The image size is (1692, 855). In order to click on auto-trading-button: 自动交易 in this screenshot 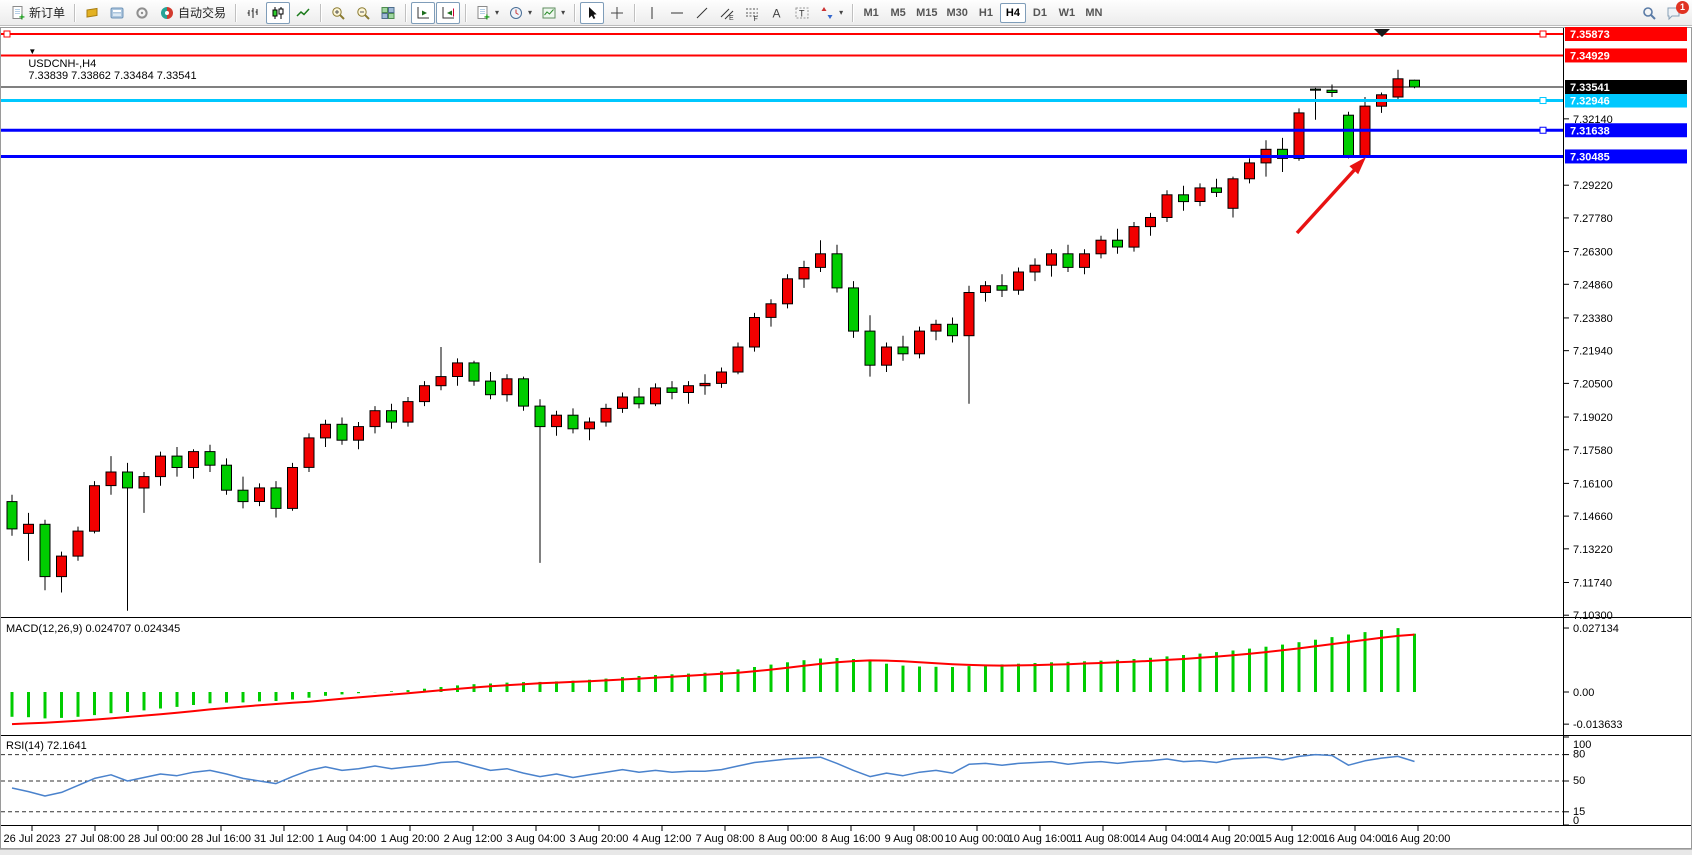, I will do `click(192, 13)`.